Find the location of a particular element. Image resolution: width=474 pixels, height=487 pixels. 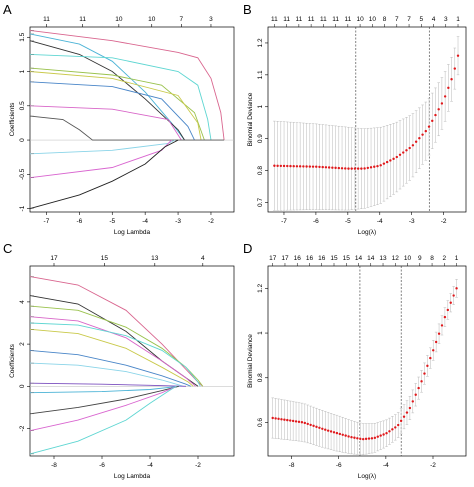

y-tick-label: 1.1 is located at coordinates (260, 74).